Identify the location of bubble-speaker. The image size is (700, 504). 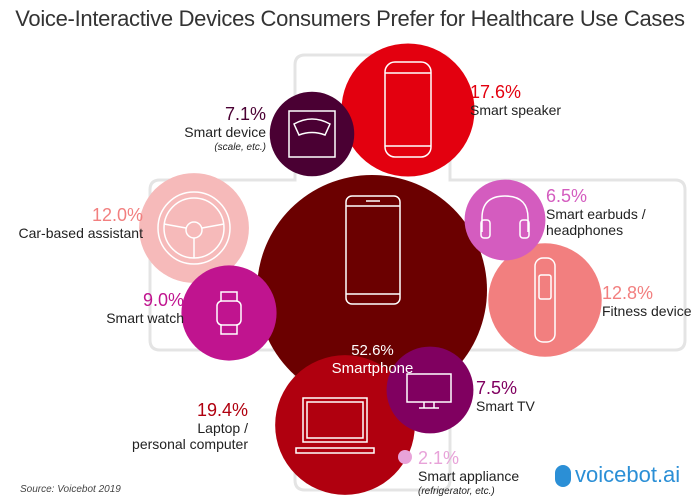
(408, 110).